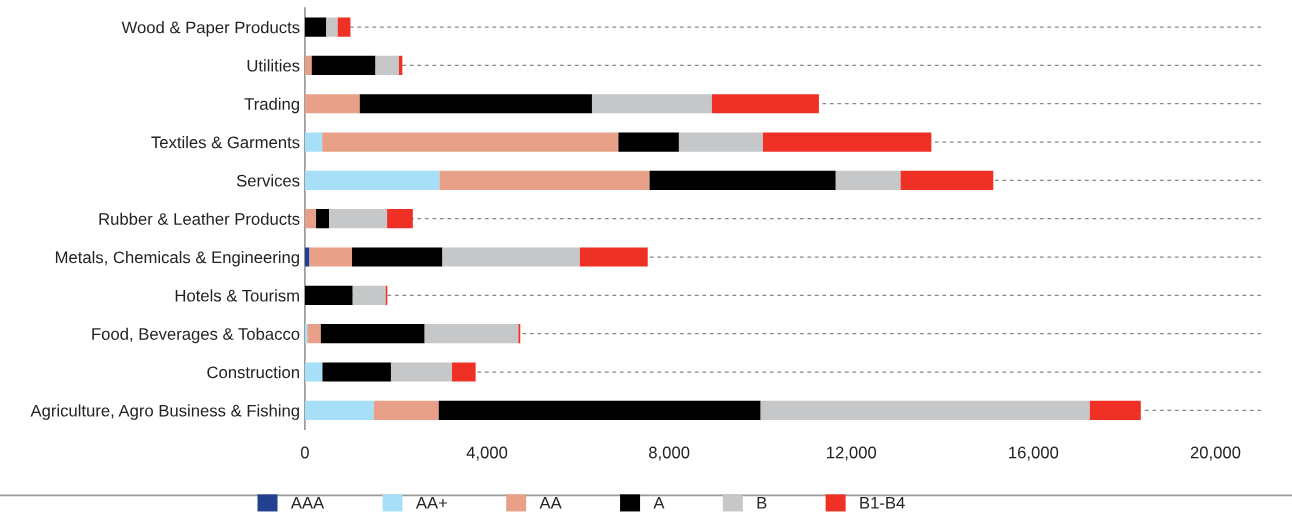 This screenshot has height=527, width=1292. Describe the element at coordinates (307, 503) in the screenshot. I see `legend-label: AAA` at that location.